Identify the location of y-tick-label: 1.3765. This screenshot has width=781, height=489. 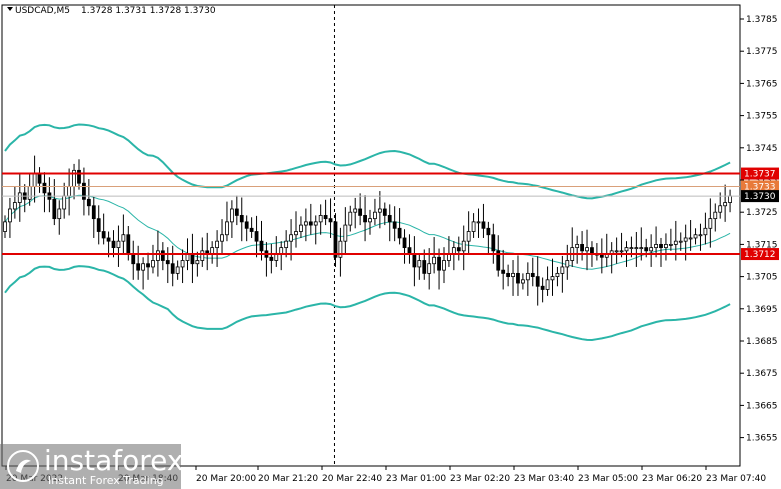
(762, 84).